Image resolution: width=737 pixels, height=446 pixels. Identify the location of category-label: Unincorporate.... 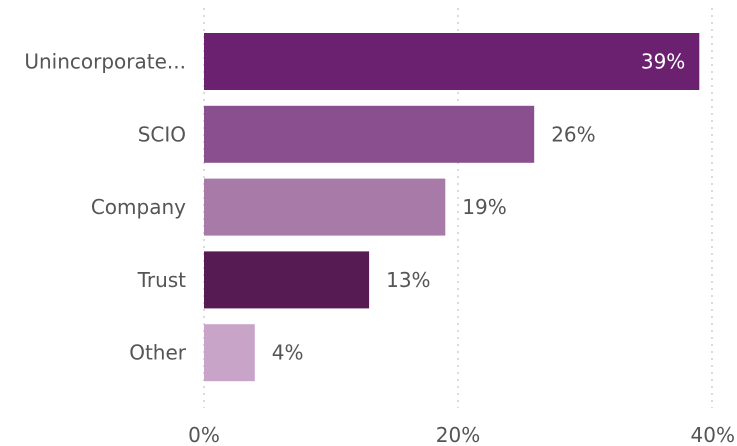
(105, 62).